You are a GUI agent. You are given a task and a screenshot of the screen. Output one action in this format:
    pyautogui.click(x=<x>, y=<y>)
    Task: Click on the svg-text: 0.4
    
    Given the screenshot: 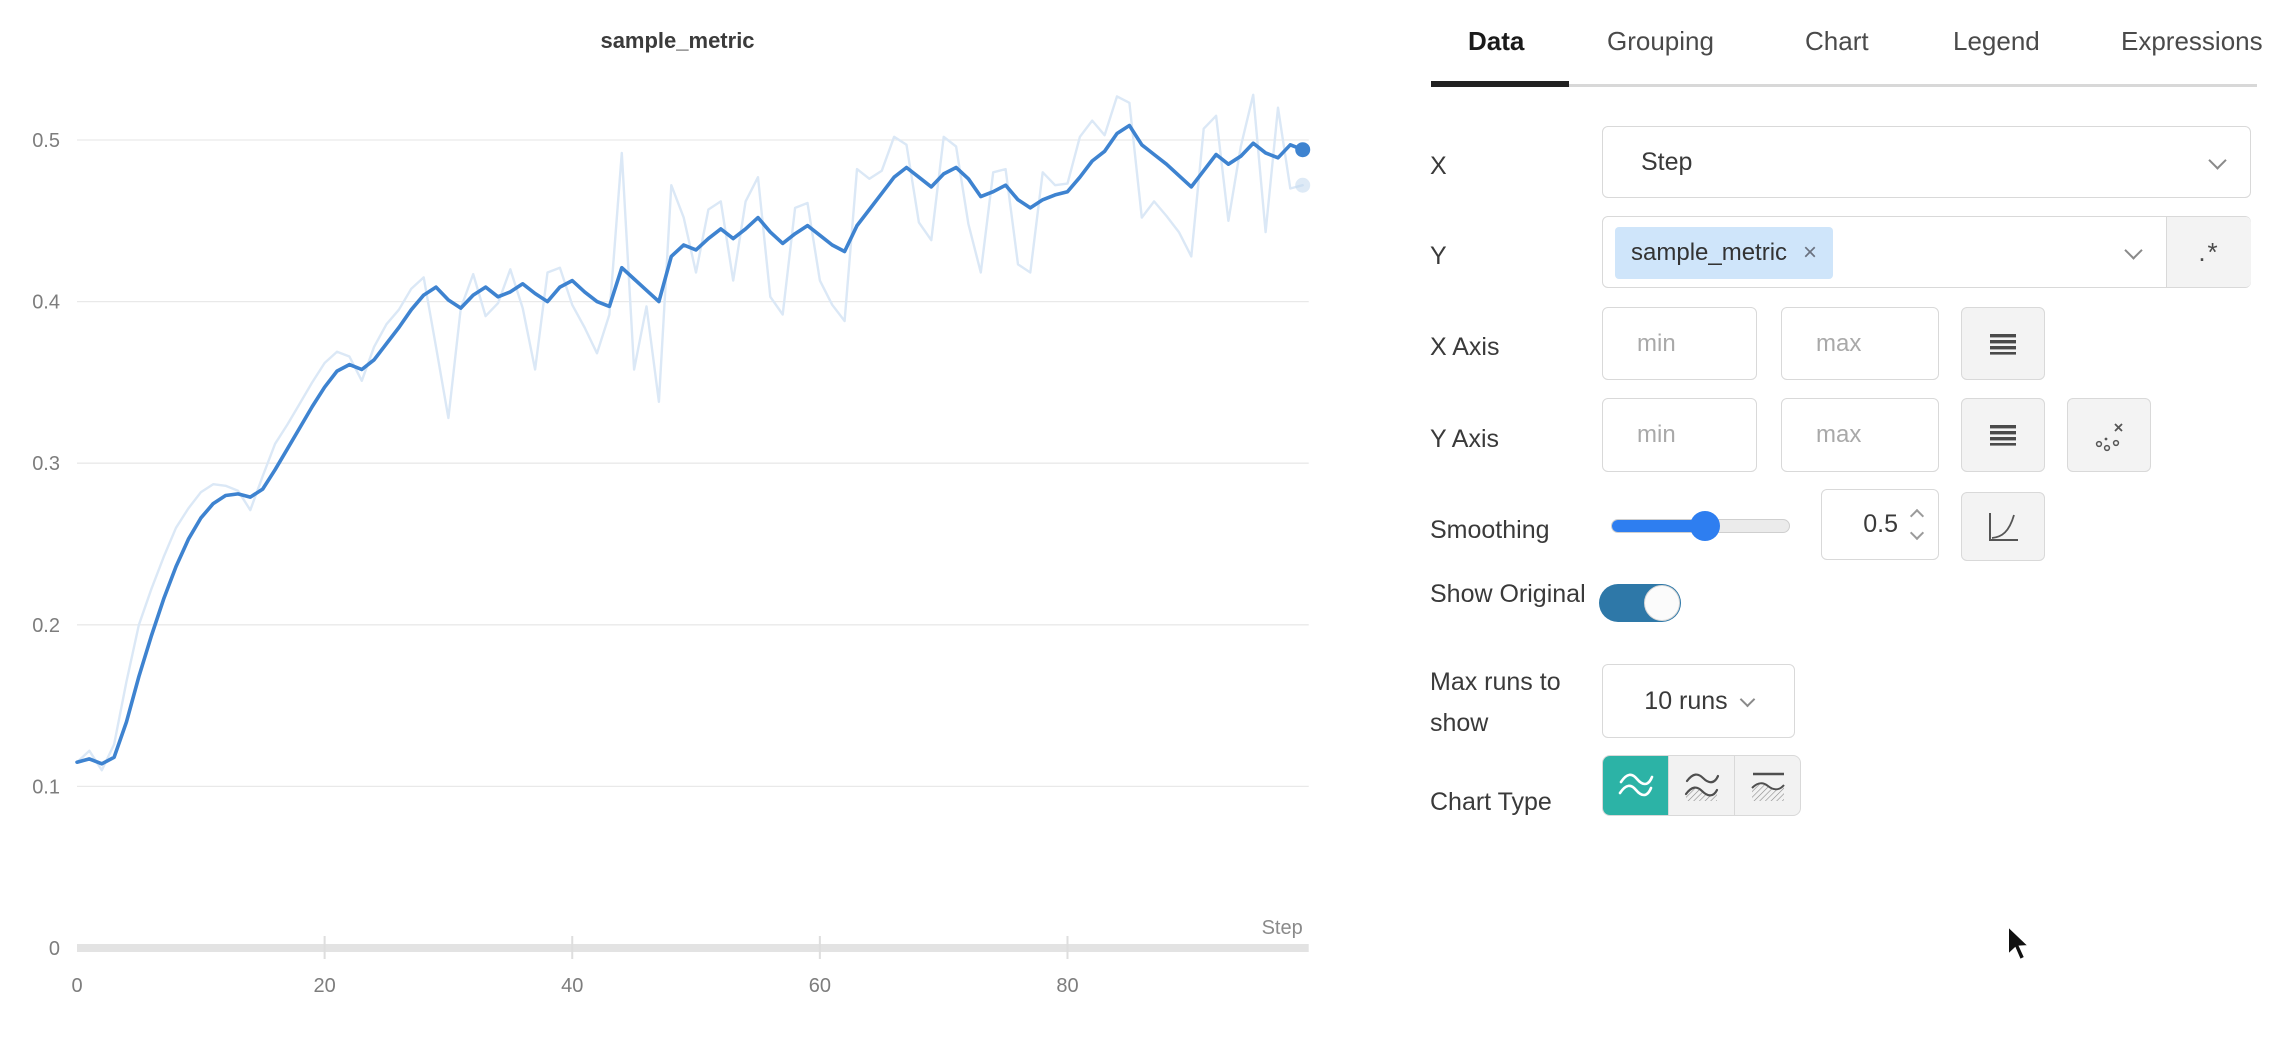 What is the action you would take?
    pyautogui.click(x=46, y=303)
    